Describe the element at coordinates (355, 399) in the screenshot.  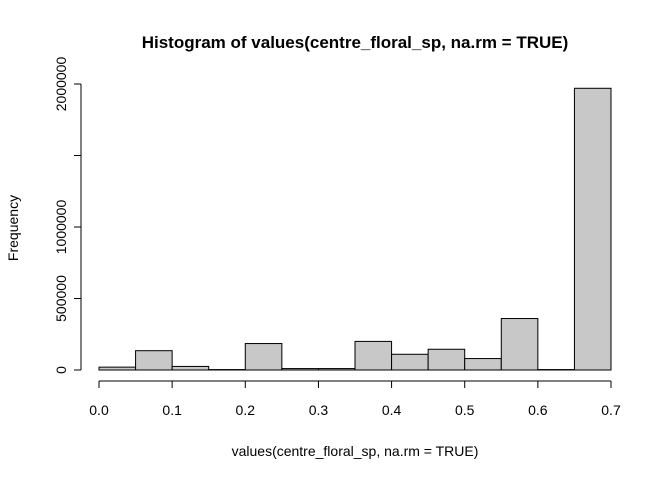
I see `x-axis: 0.0 0.1 0.2 0.3 0.4 0.5 0.6 0.7` at that location.